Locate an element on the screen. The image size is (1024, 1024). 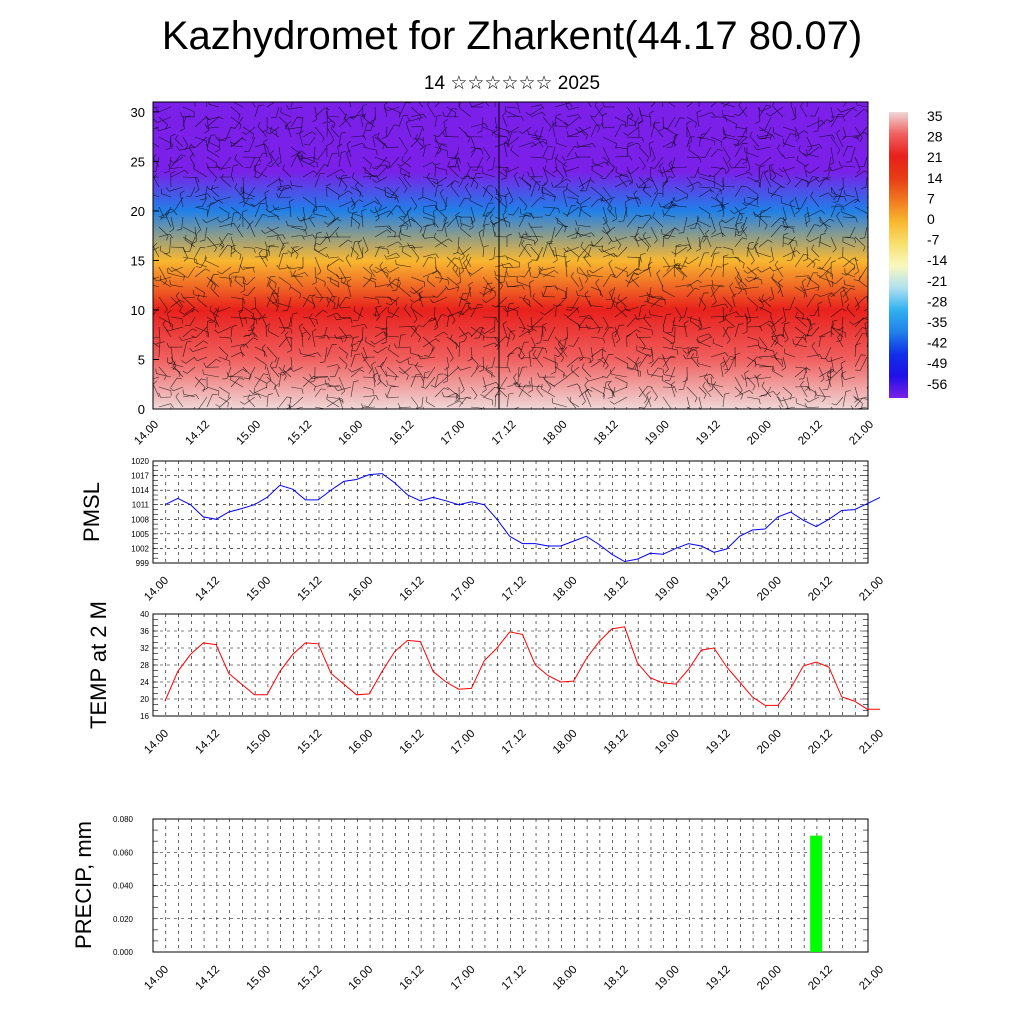
y-tick-label: 1017 is located at coordinates (140, 476).